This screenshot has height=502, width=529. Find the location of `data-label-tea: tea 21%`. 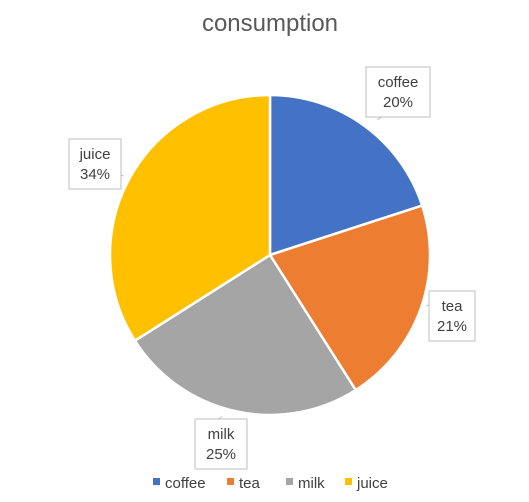

data-label-tea: tea 21% is located at coordinates (451, 316).